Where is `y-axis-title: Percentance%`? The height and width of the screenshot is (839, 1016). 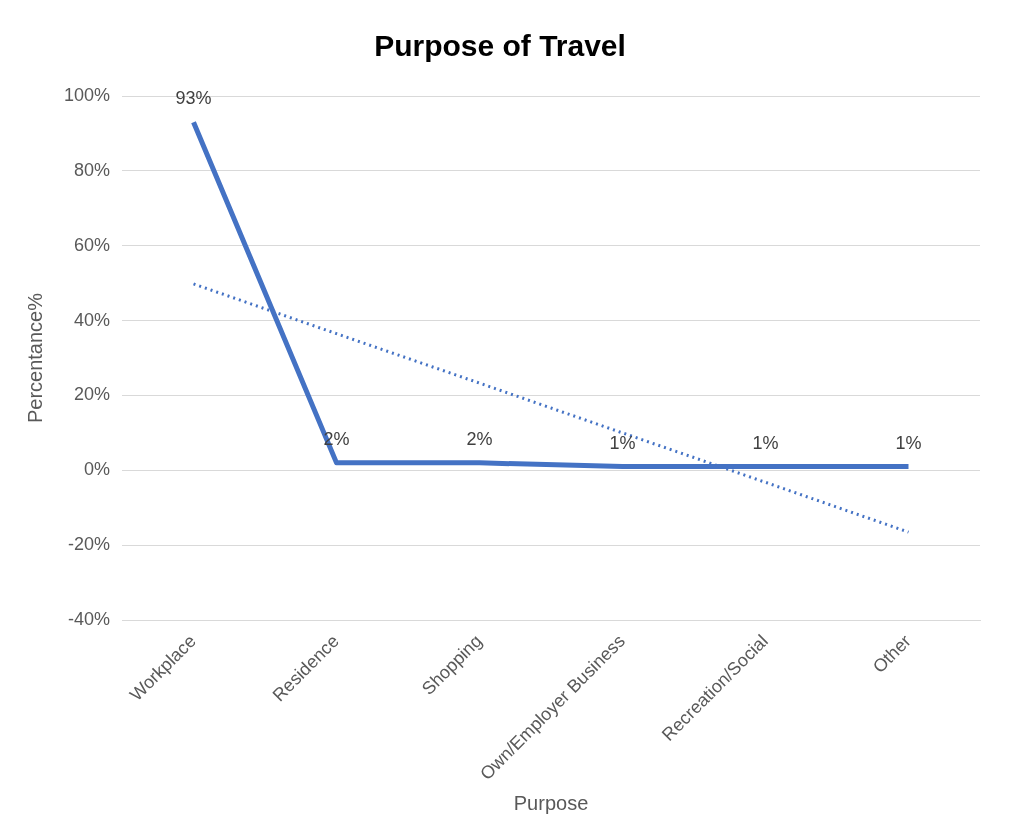
y-axis-title: Percentance% is located at coordinates (34, 358).